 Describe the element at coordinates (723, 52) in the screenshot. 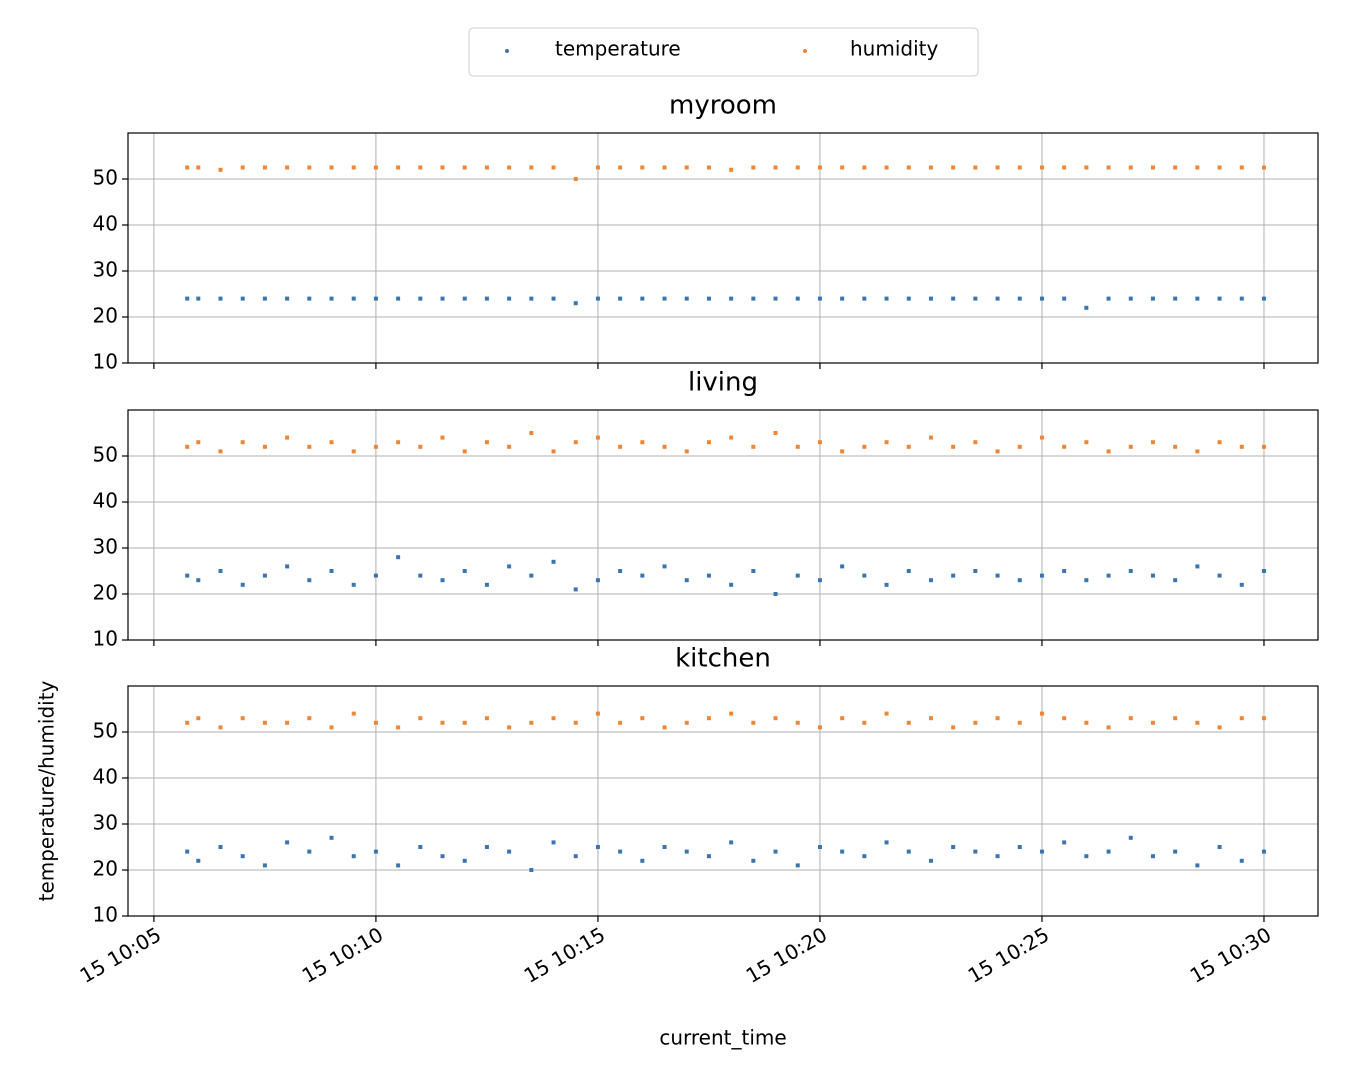

I see `legend-box` at that location.